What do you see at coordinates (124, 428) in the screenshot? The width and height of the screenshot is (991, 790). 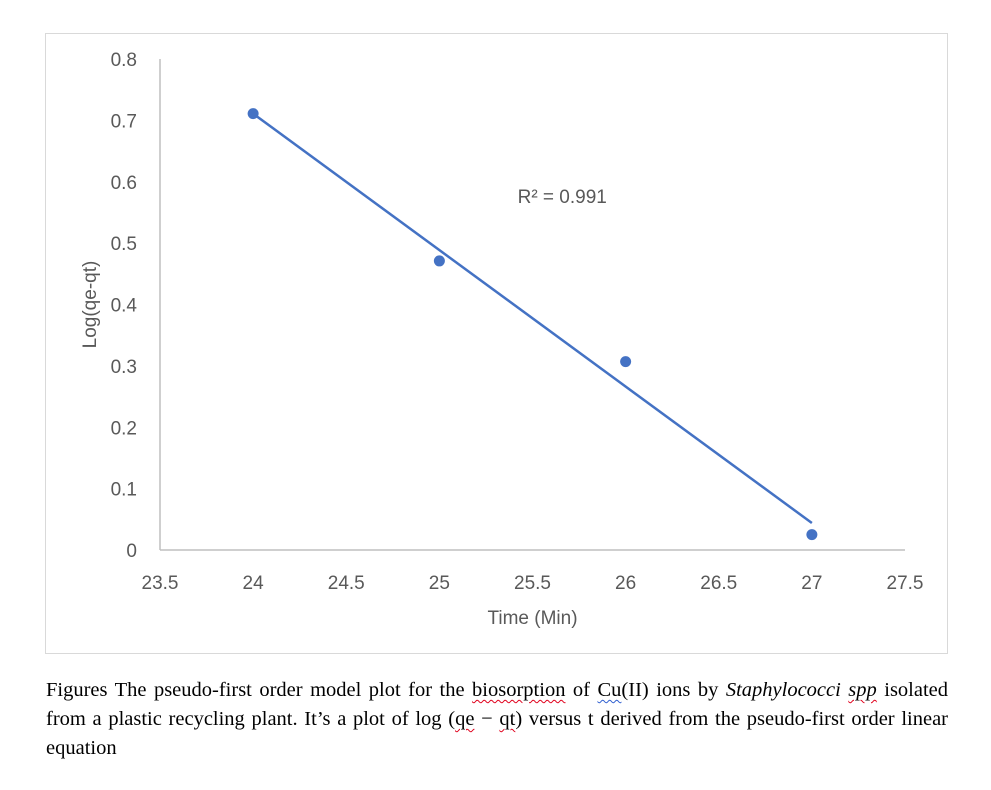 I see `y-tick-label: 0.2` at bounding box center [124, 428].